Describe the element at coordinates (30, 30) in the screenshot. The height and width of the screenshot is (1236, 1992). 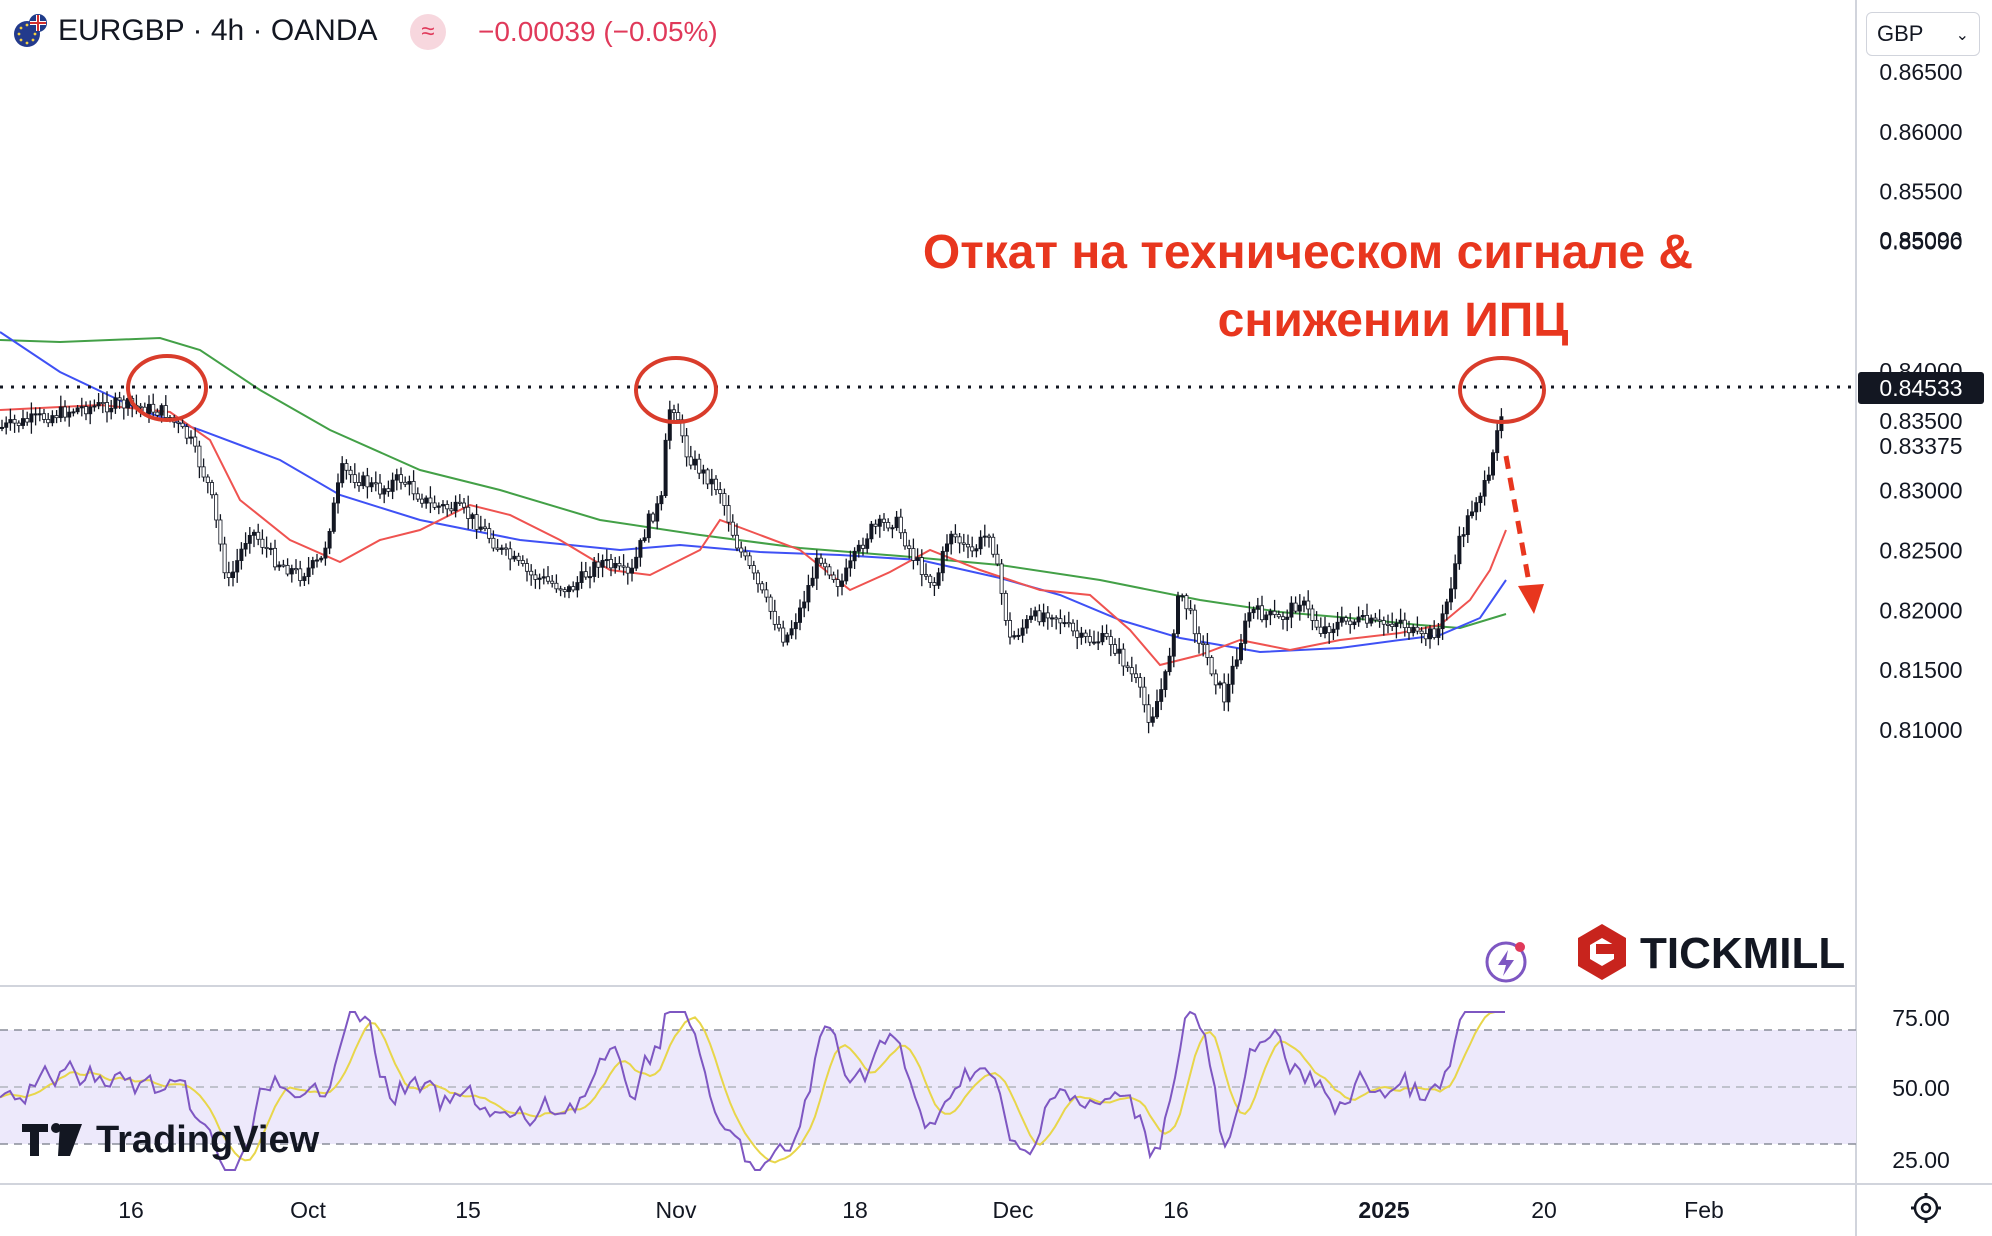
I see `eurgbp-flag-icon` at that location.